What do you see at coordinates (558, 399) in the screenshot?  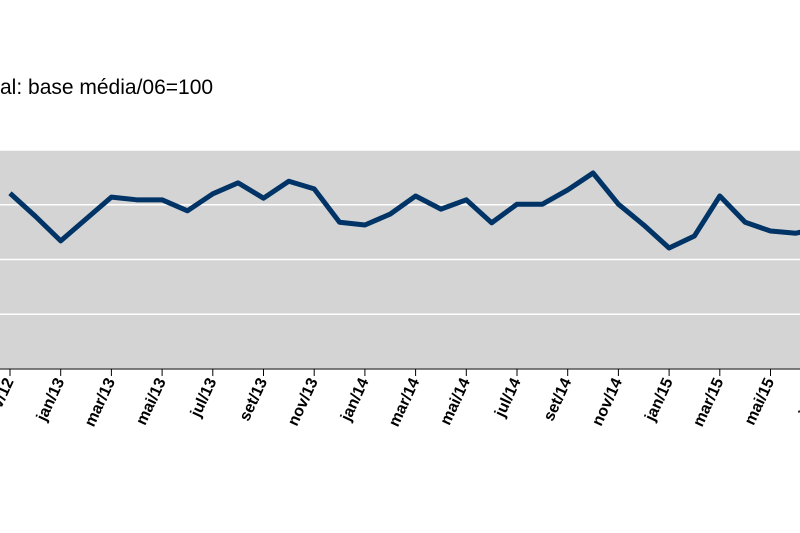 I see `x-tick-label: set/14` at bounding box center [558, 399].